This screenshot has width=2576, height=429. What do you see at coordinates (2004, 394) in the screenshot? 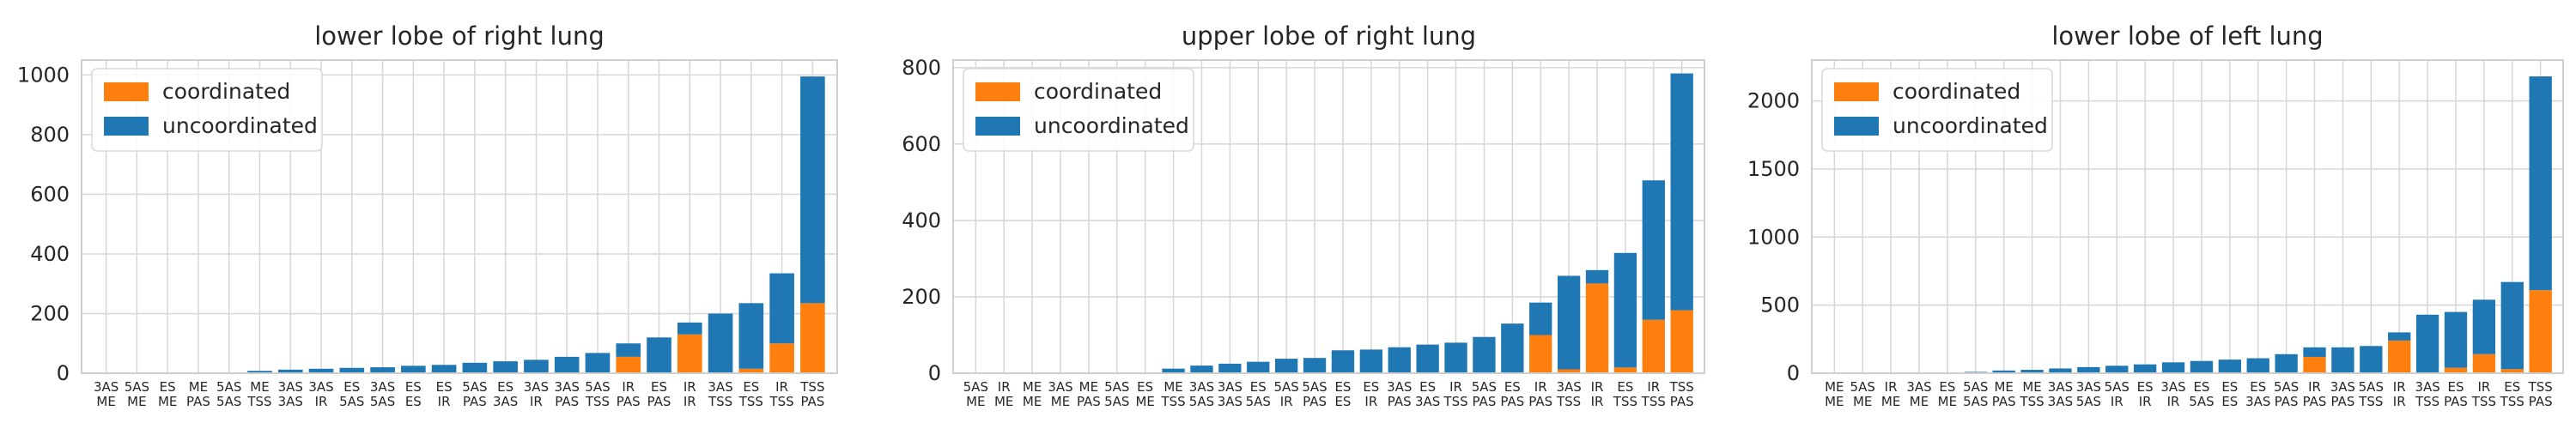
I see `x-tick-label: ME PAS` at bounding box center [2004, 394].